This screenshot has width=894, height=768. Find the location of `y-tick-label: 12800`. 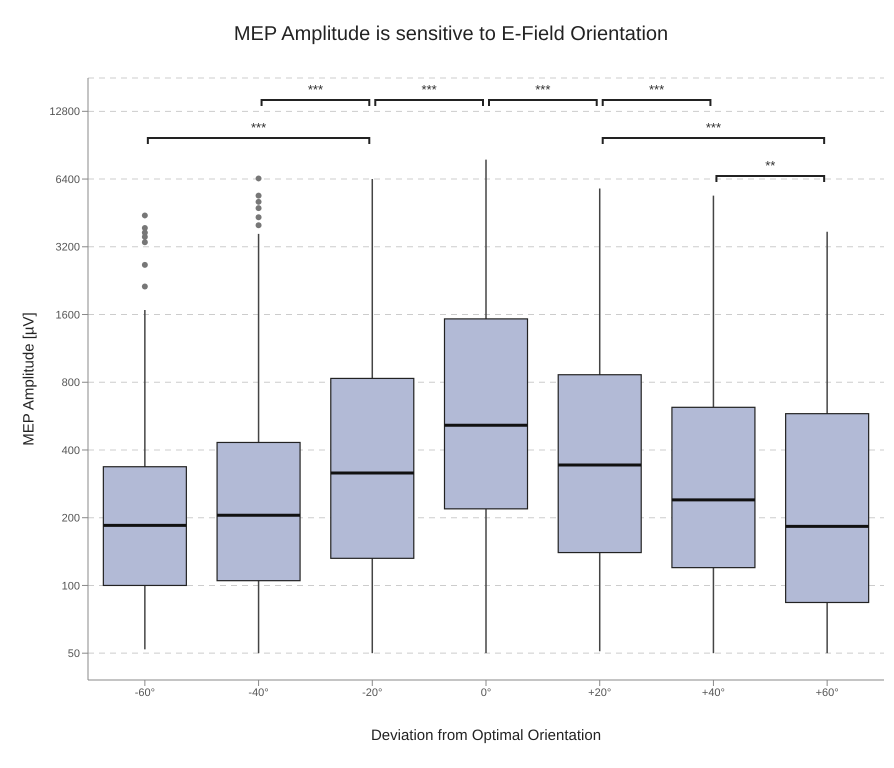

y-tick-label: 12800 is located at coordinates (64, 112).